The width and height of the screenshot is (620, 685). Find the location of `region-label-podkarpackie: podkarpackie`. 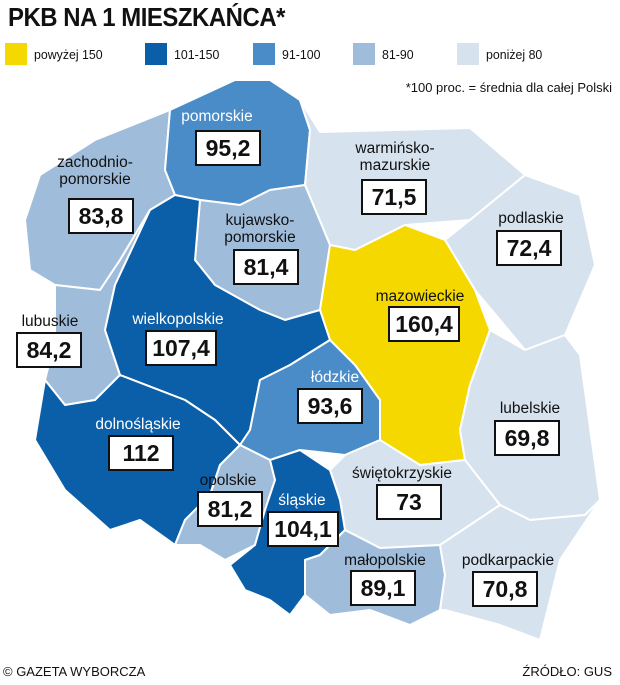

region-label-podkarpackie: podkarpackie is located at coordinates (508, 560).